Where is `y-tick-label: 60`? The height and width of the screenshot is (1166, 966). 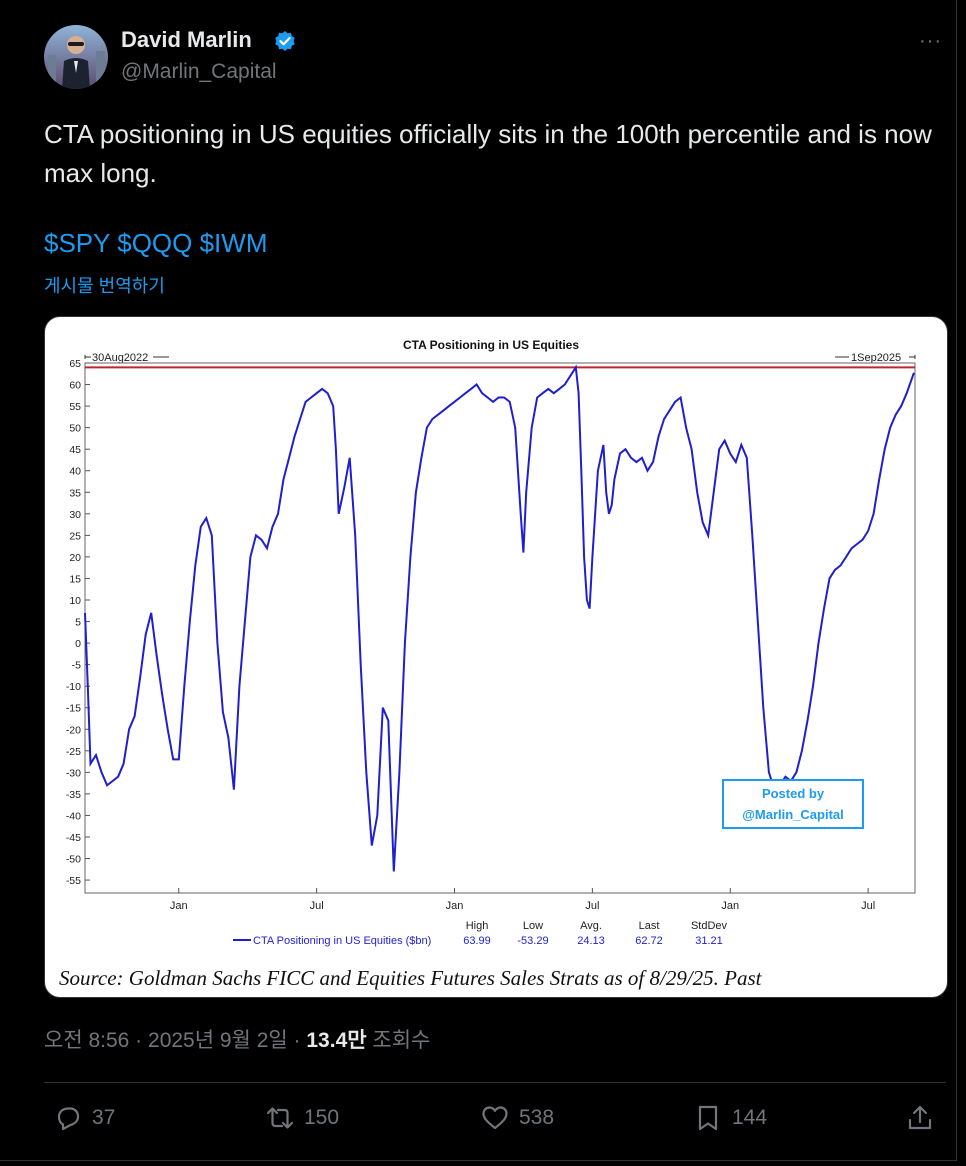
y-tick-label: 60 is located at coordinates (75, 386).